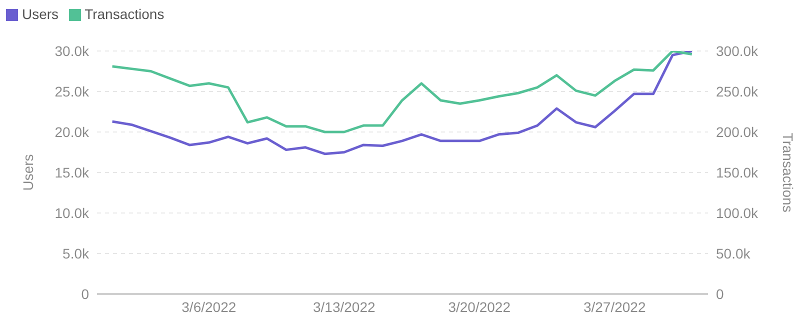 This screenshot has height=325, width=802. What do you see at coordinates (738, 212) in the screenshot?
I see `y2-tick-label: 100.0k` at bounding box center [738, 212].